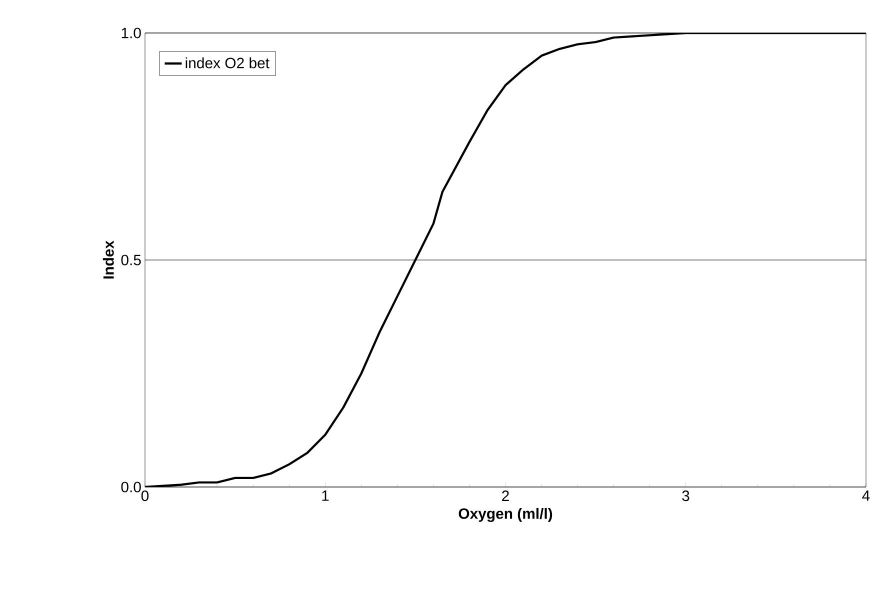 Image resolution: width=881 pixels, height=610 pixels. I want to click on x-tick-label: 1, so click(325, 495).